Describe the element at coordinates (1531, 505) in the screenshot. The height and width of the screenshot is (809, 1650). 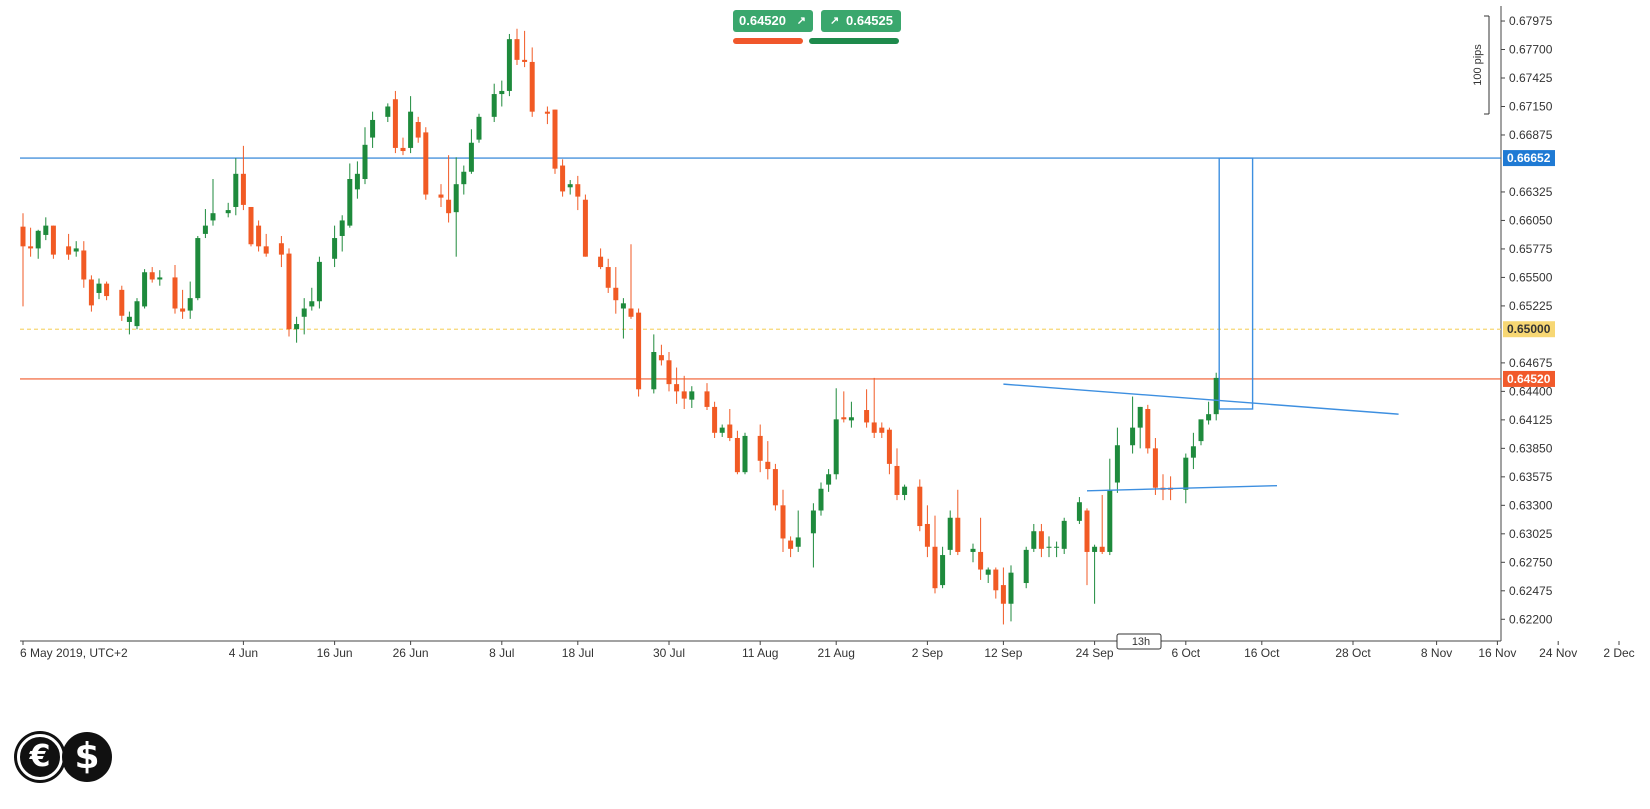
I see `y-tick-label: 0.63300` at that location.